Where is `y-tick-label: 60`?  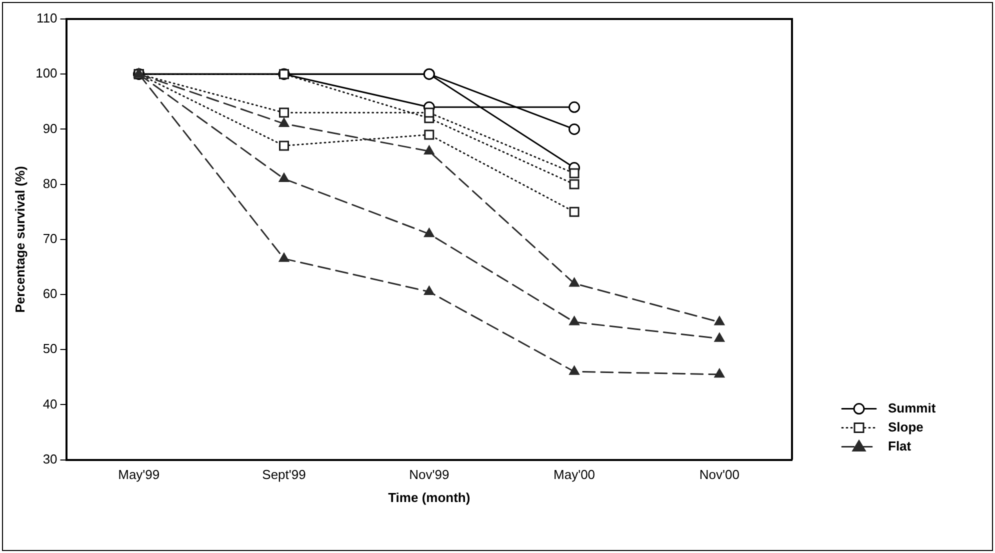 y-tick-label: 60 is located at coordinates (50, 294).